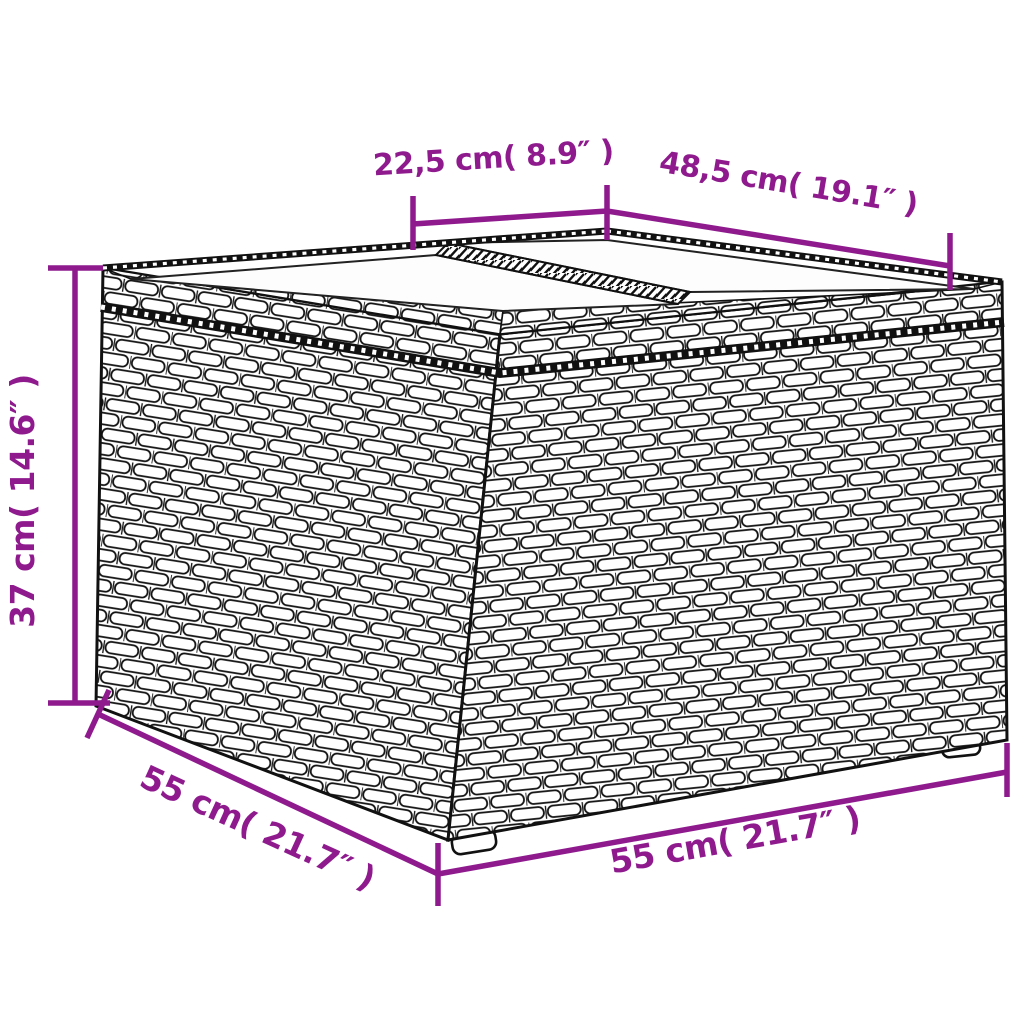 This screenshot has height=1024, width=1024. I want to click on tabletop, so click(552, 281).